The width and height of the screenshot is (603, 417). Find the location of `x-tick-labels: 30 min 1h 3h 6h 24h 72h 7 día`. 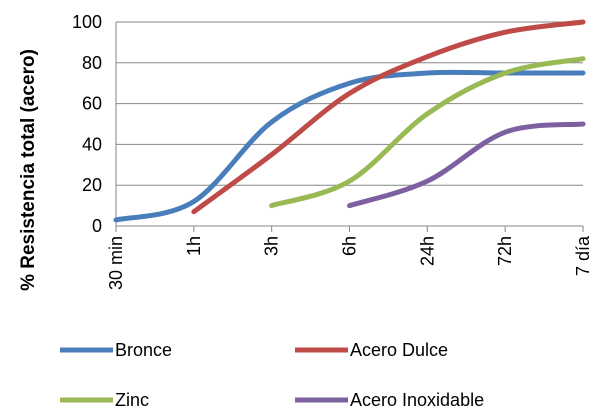

x-tick-labels: 30 min 1h 3h 6h 24h 72h 7 día is located at coordinates (349, 262).